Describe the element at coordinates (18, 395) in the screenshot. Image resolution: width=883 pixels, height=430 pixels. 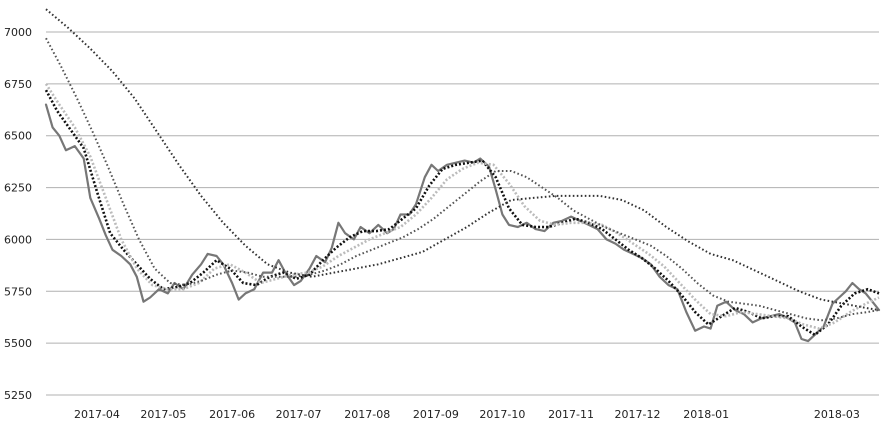
I see `y-tick-label: 5250` at that location.